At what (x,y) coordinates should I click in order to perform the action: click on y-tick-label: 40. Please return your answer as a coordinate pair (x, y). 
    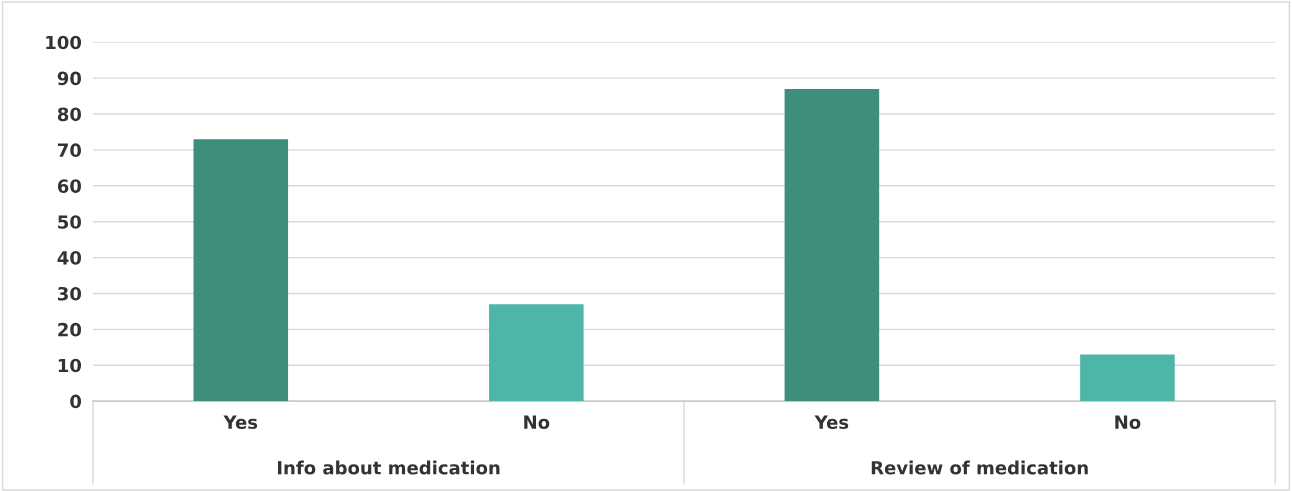
    Looking at the image, I should click on (69, 258).